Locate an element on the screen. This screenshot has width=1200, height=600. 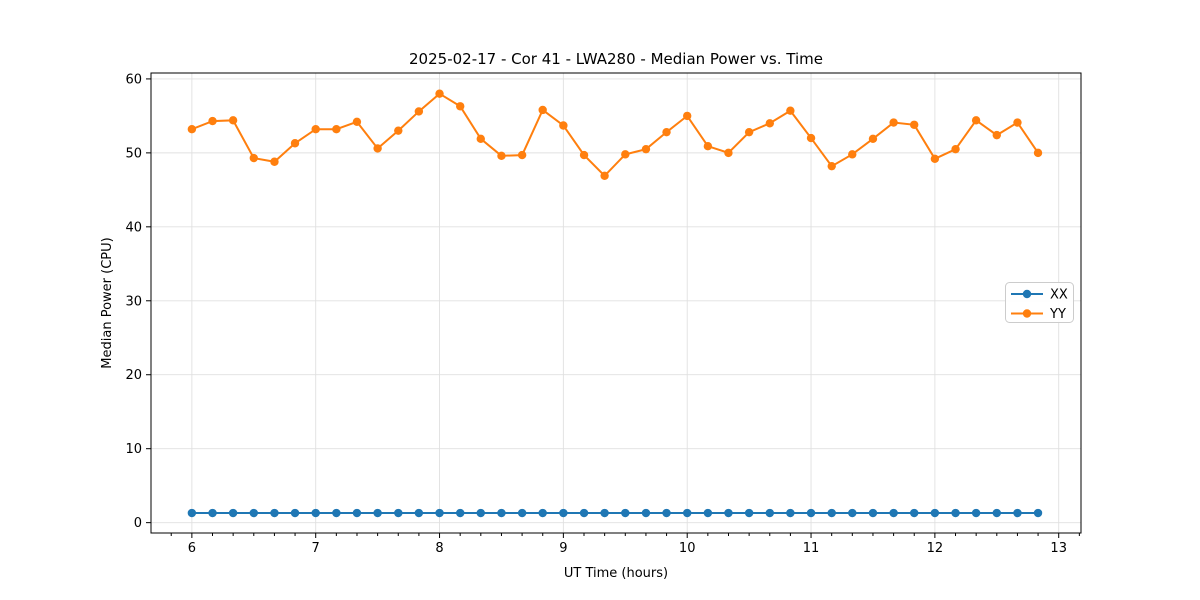
legend-marker-xx is located at coordinates (1027, 294).